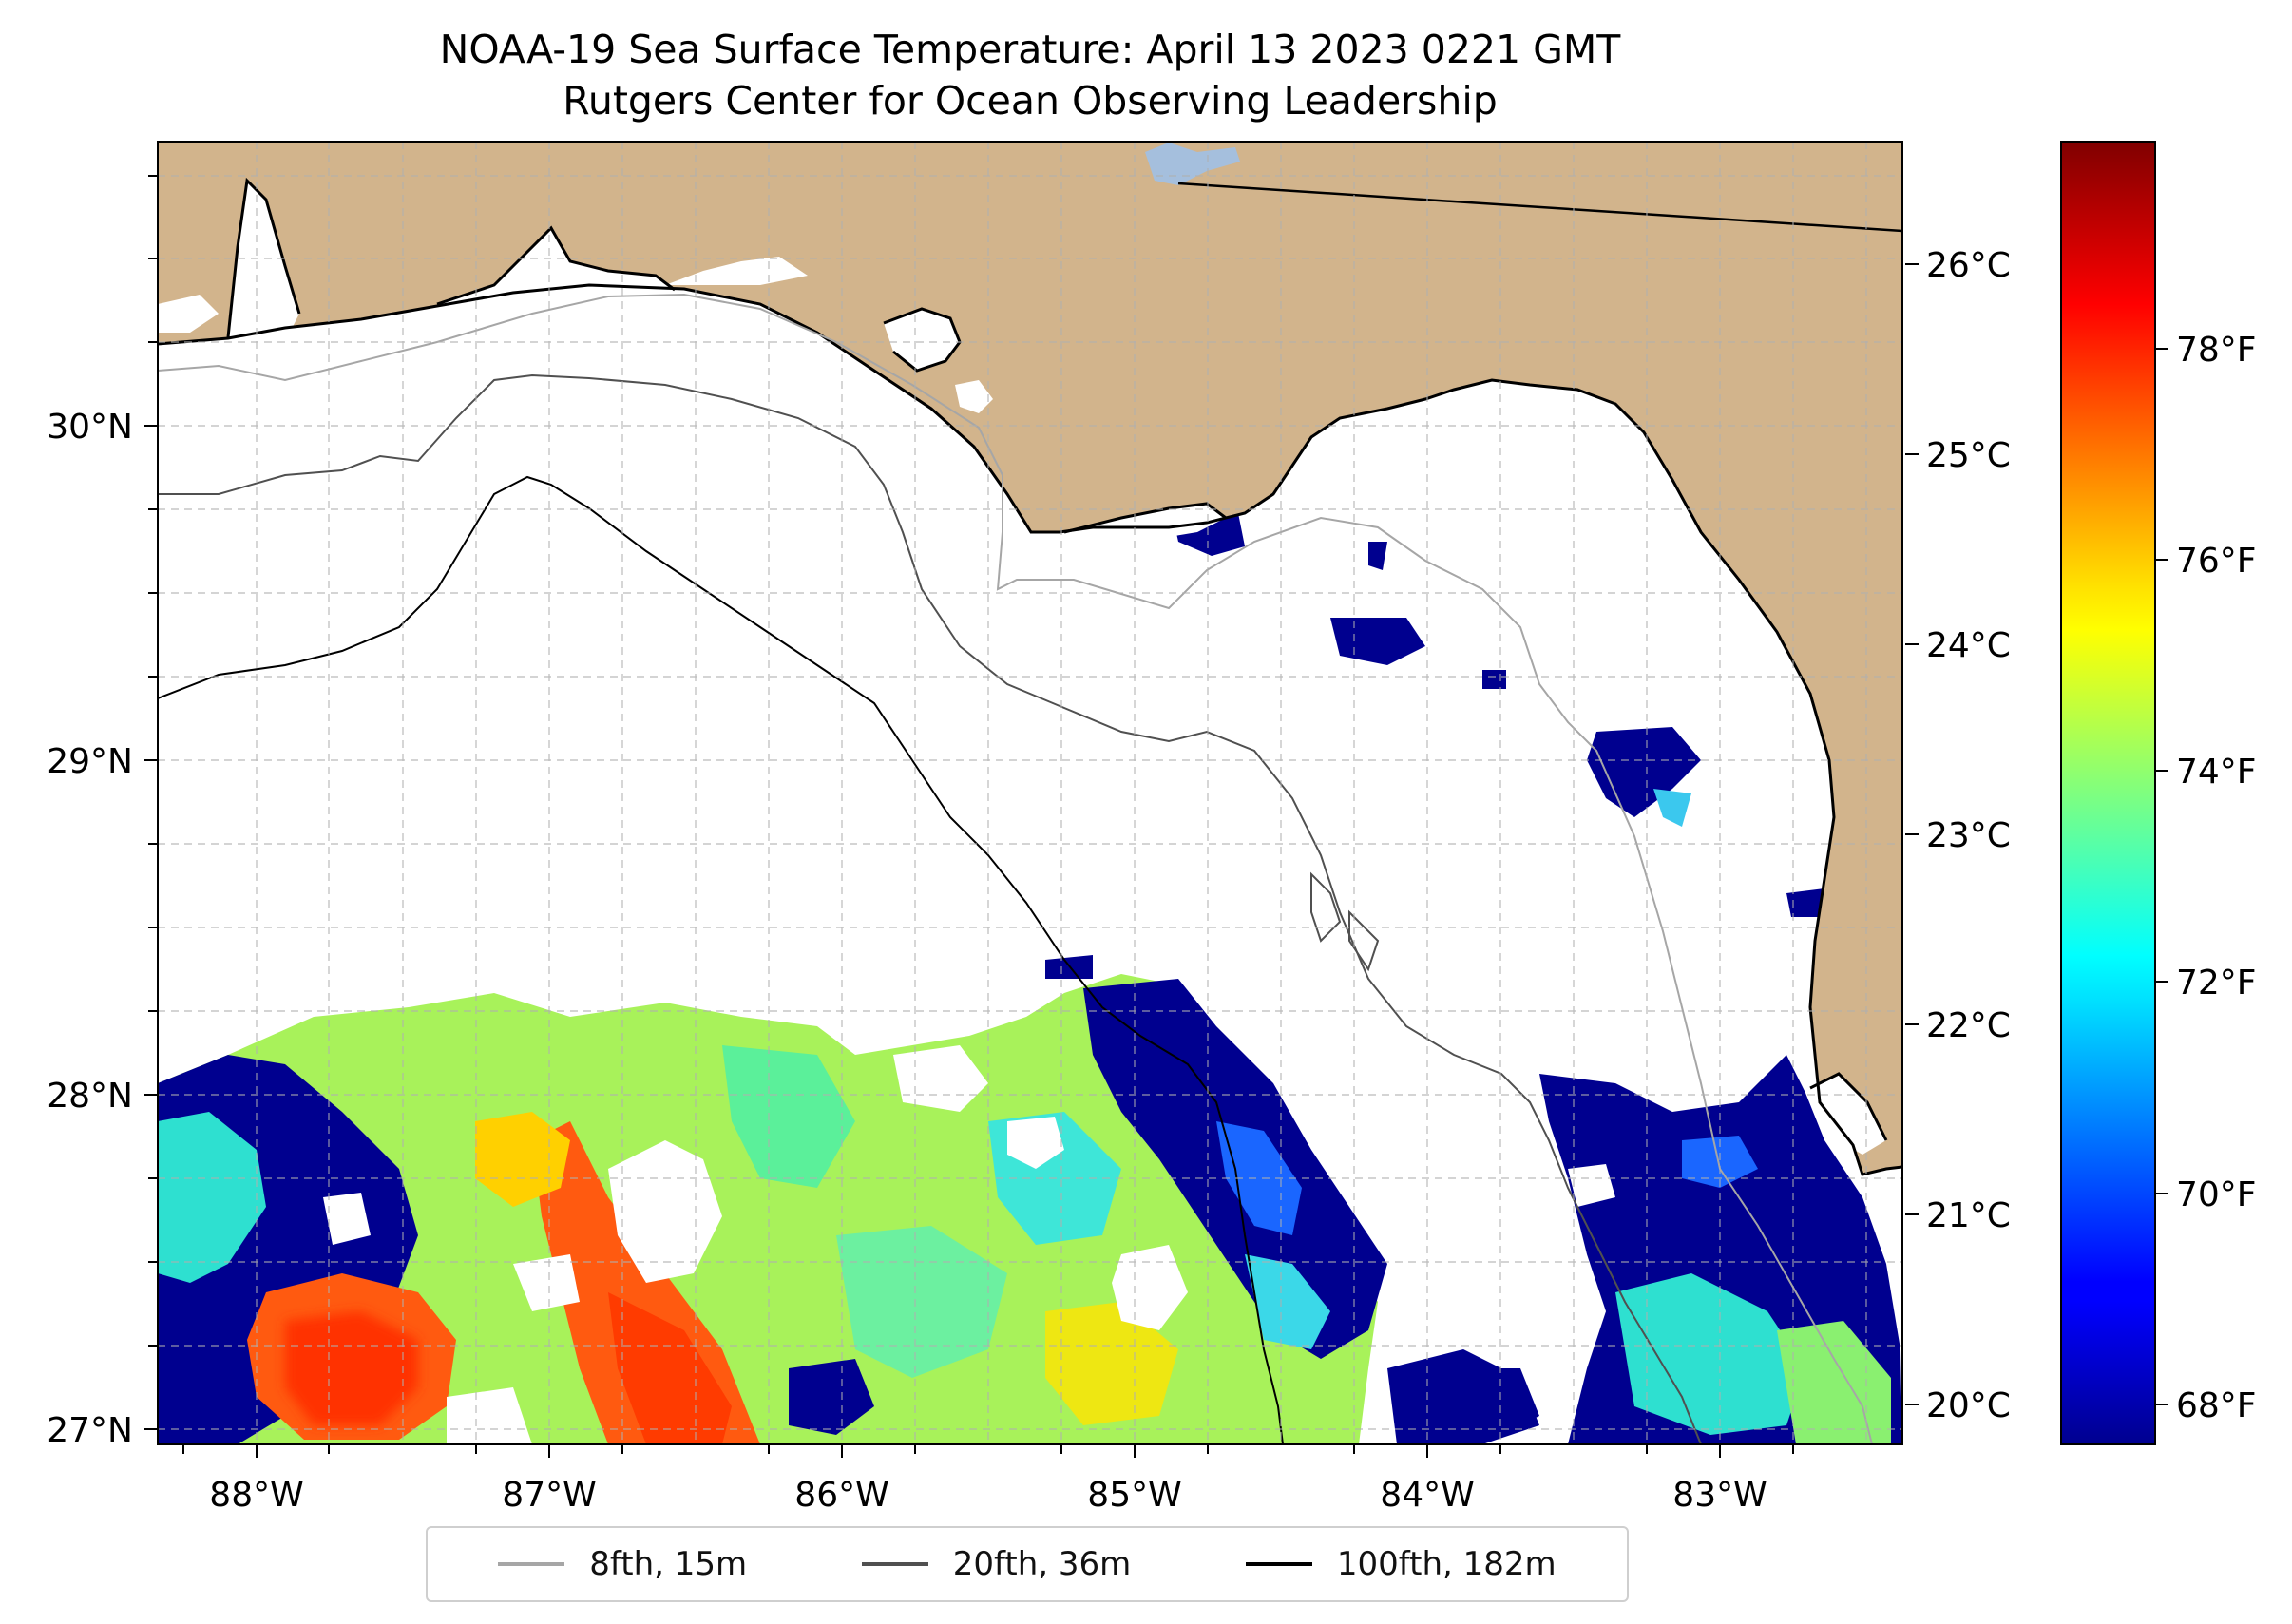 This screenshot has height=1624, width=2292. I want to click on state-border, so click(1539, 207).